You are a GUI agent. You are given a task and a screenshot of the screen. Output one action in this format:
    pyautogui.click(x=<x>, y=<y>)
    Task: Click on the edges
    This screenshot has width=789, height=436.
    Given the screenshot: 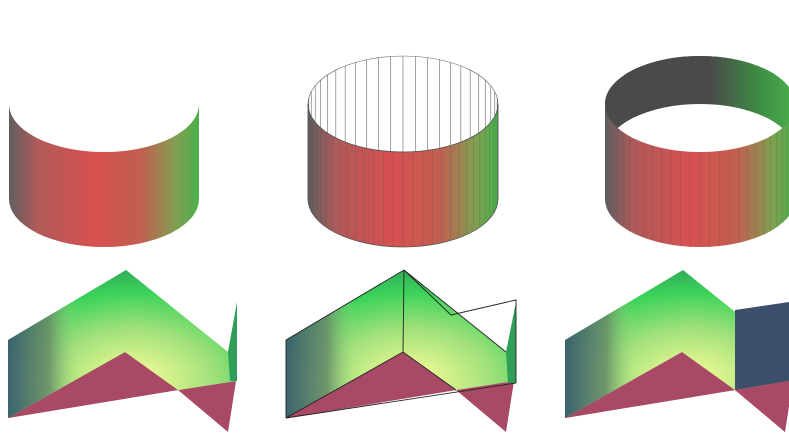 What is the action you would take?
    pyautogui.click(x=401, y=344)
    